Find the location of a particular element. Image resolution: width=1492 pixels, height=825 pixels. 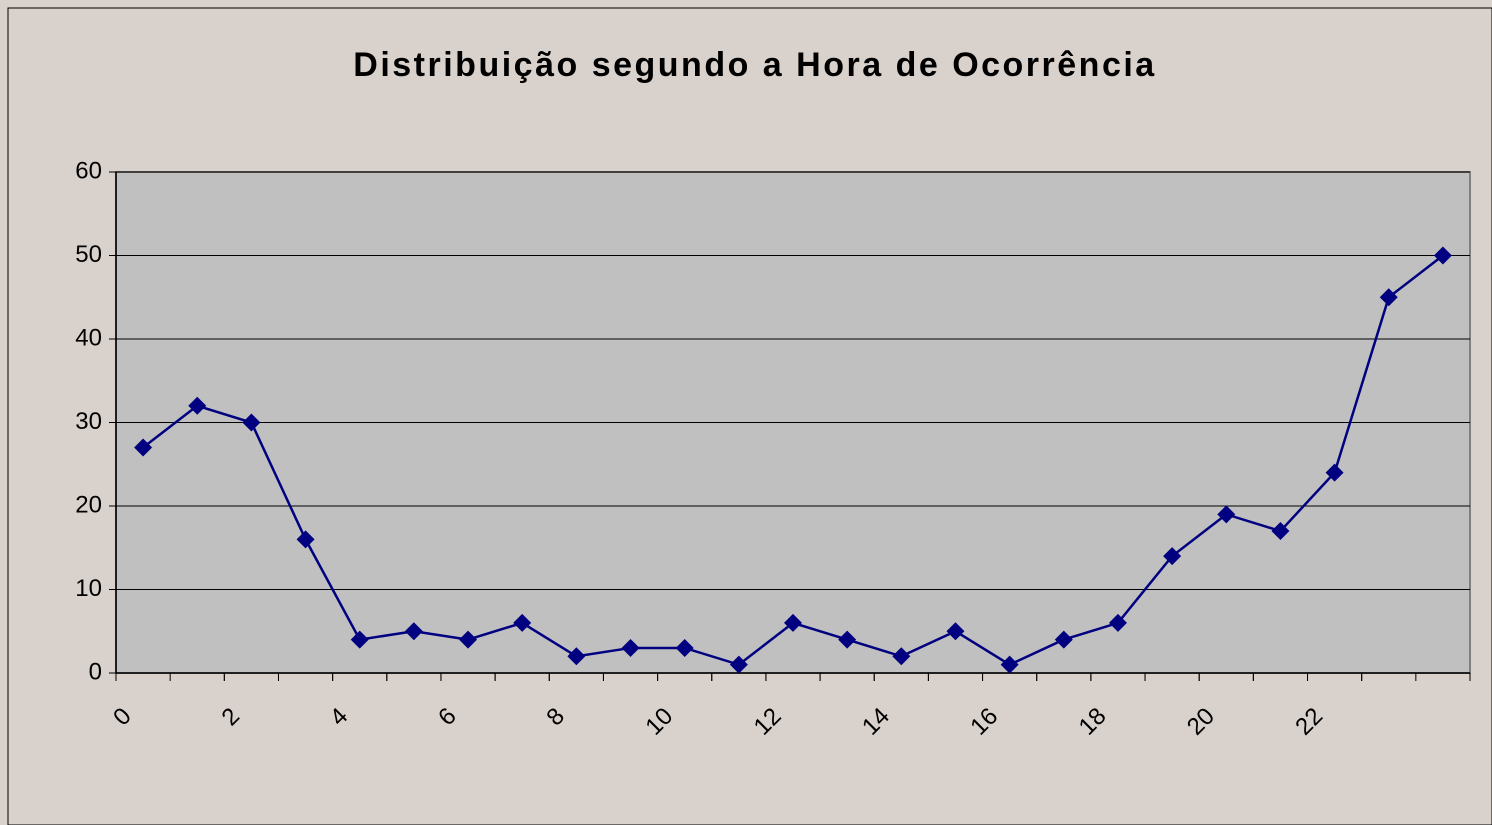

y-tick-label: 0 is located at coordinates (95, 671).